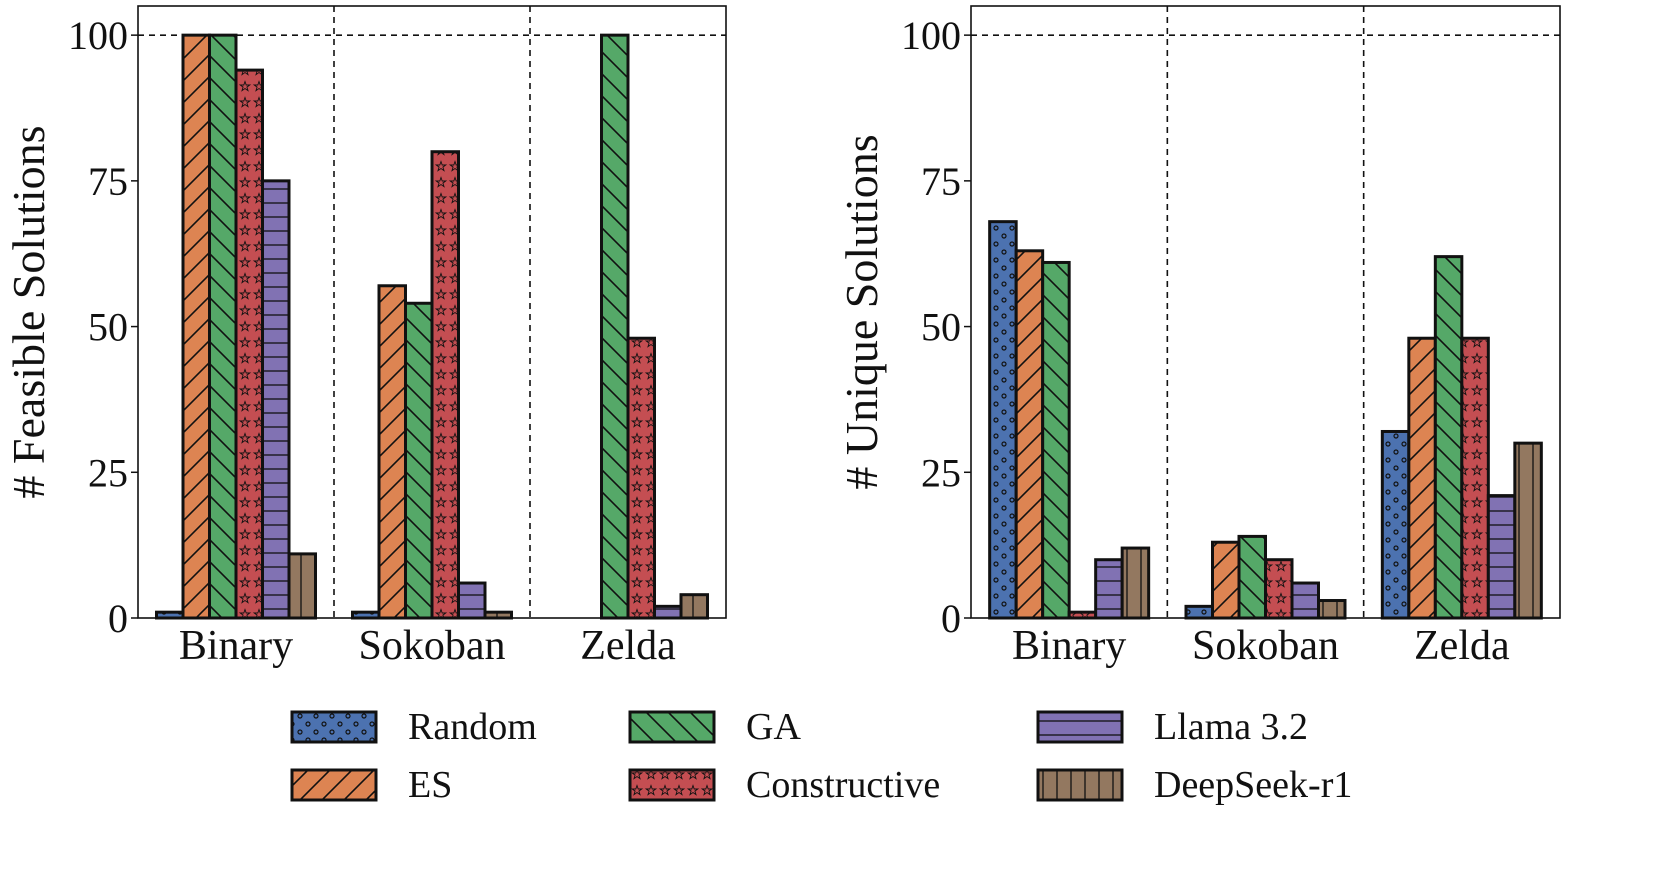  I want to click on y-axis-label: # Feasible Solutions, so click(28, 311).